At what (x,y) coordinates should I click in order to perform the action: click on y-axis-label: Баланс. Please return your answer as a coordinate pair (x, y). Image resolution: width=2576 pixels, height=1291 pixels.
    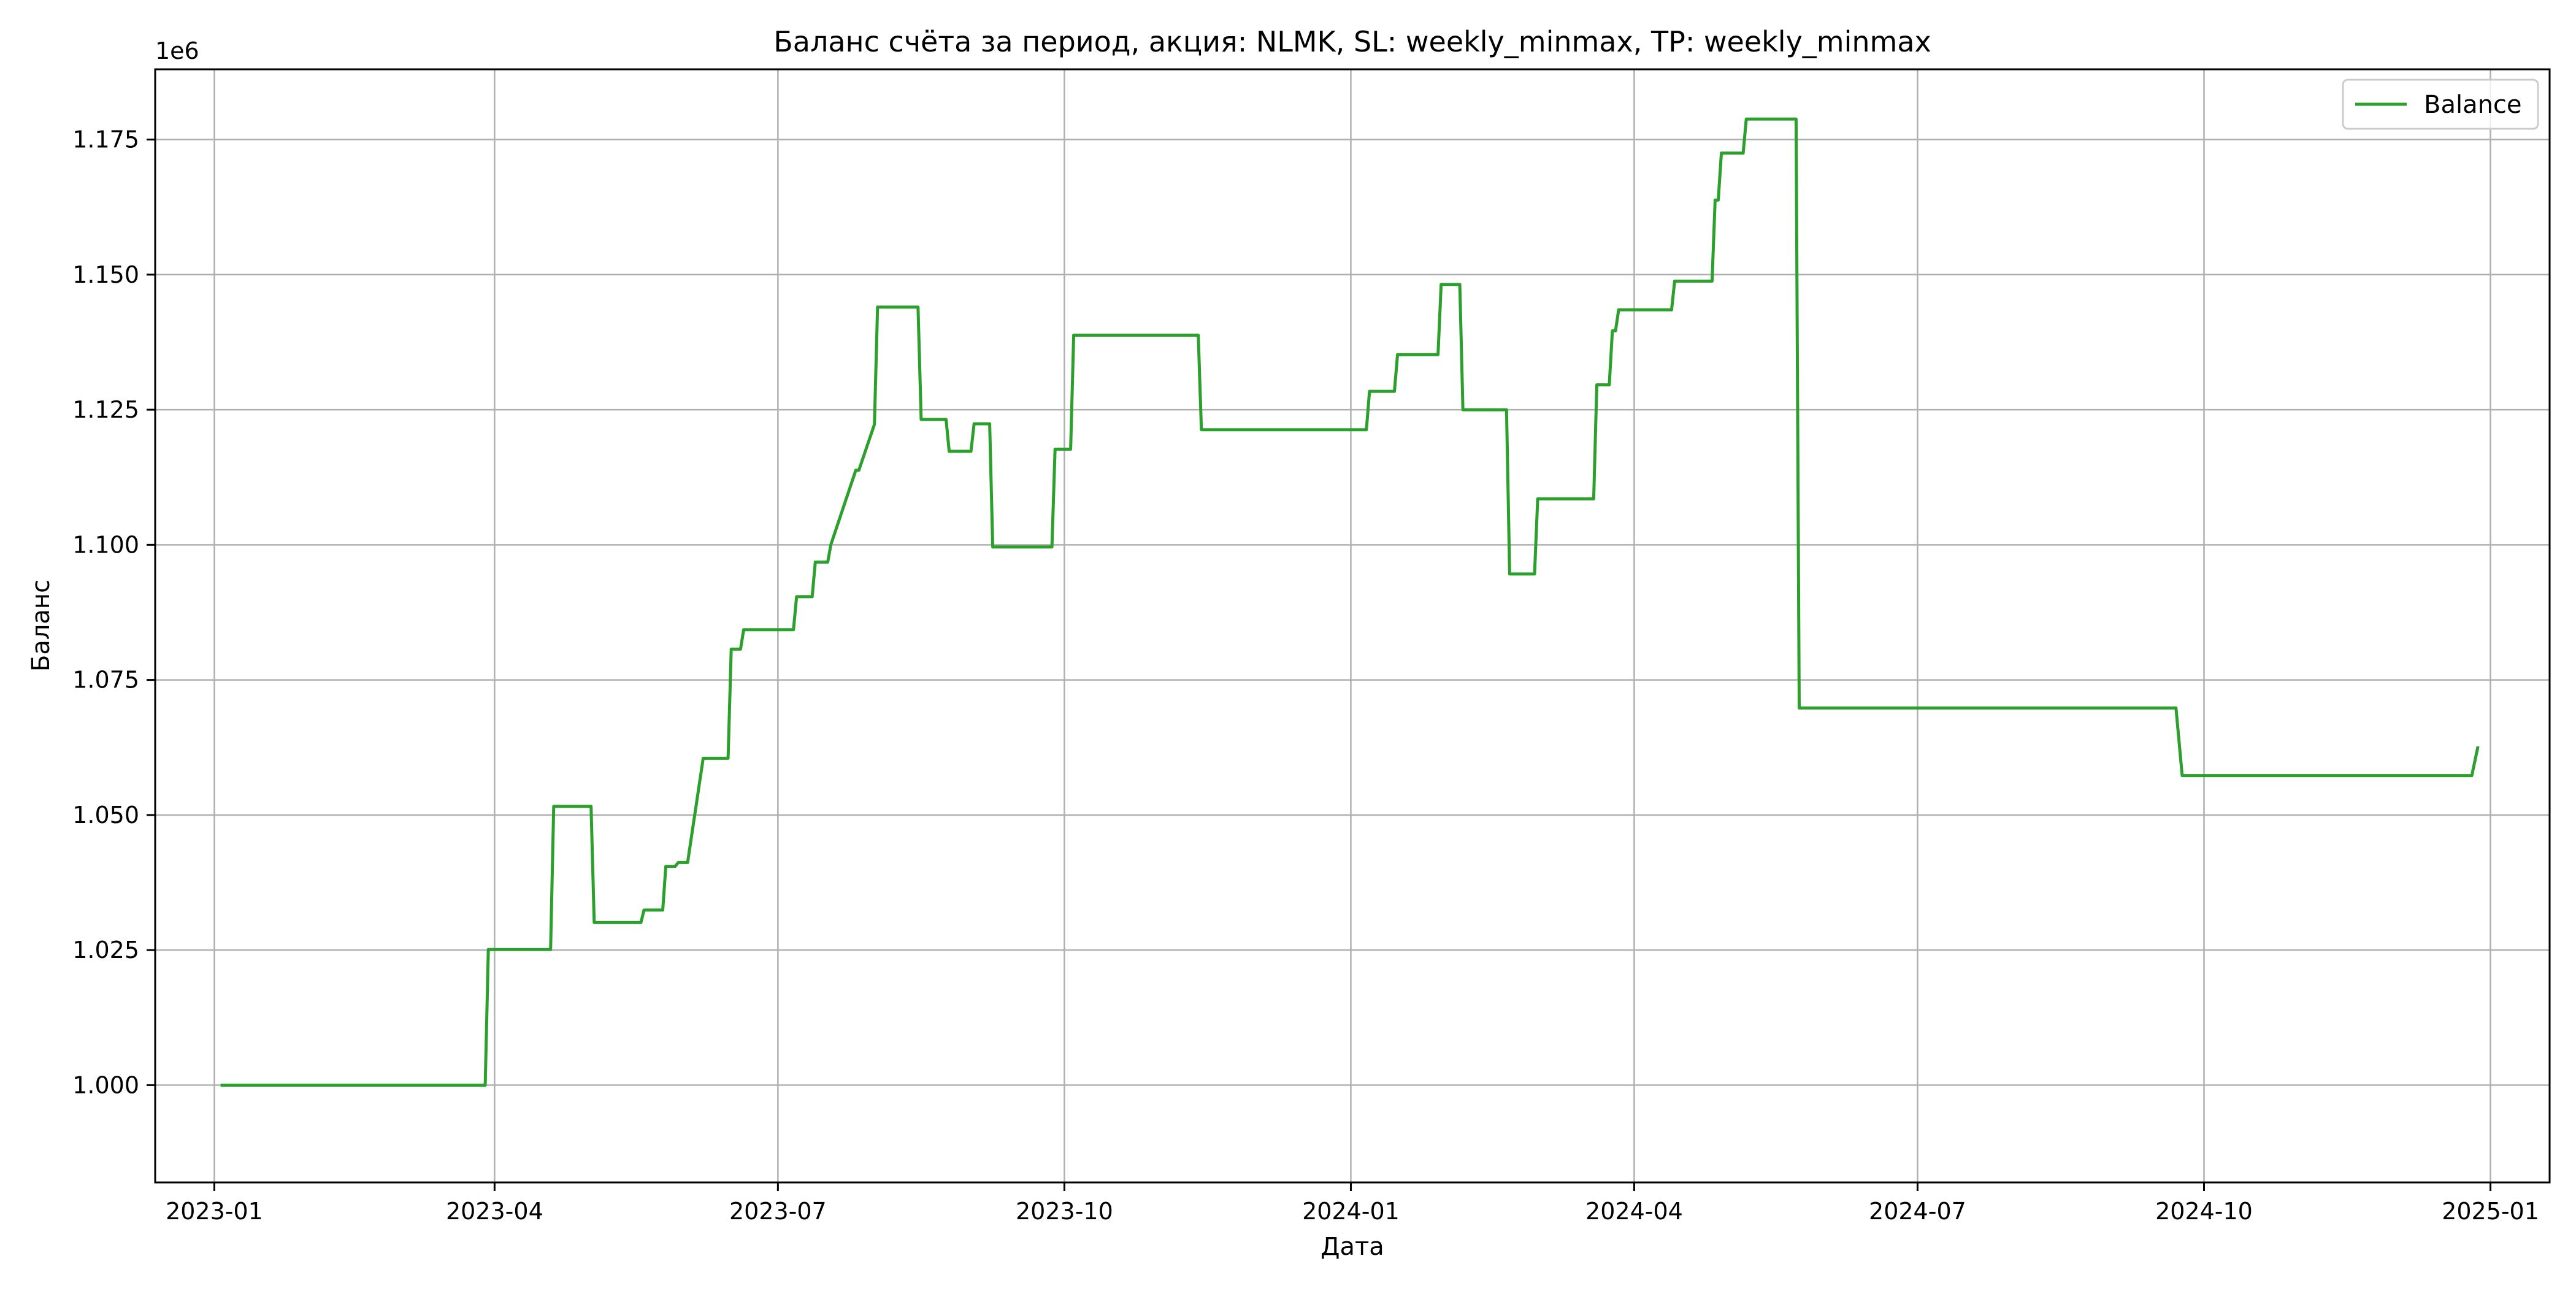
    Looking at the image, I should click on (41, 626).